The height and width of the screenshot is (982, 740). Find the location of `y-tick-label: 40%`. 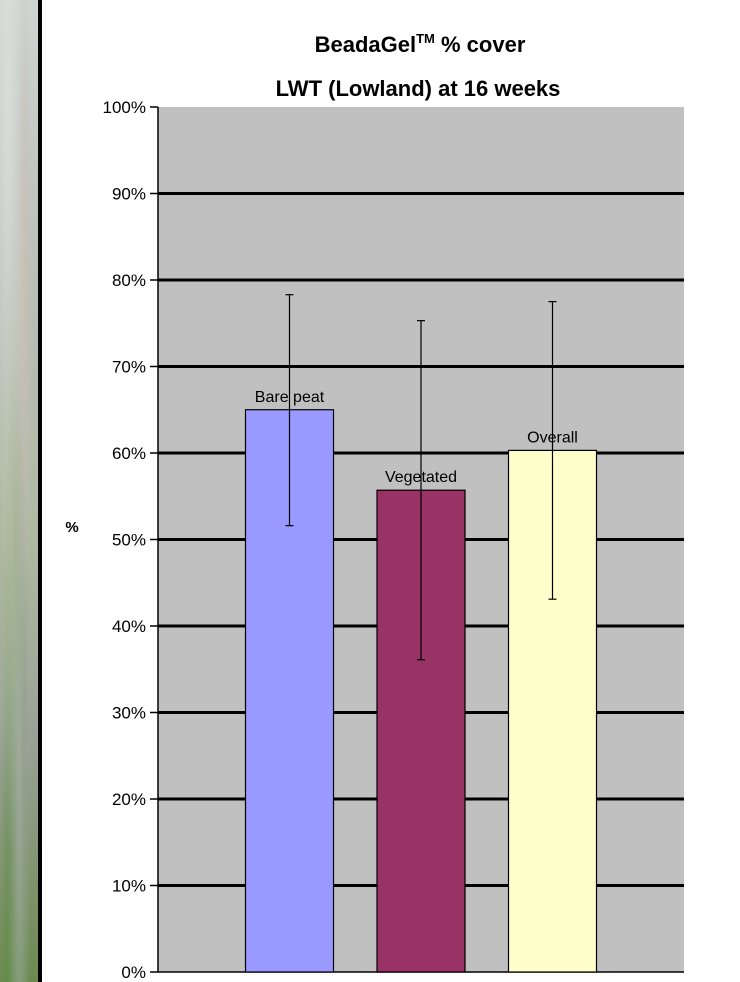

y-tick-label: 40% is located at coordinates (129, 626).